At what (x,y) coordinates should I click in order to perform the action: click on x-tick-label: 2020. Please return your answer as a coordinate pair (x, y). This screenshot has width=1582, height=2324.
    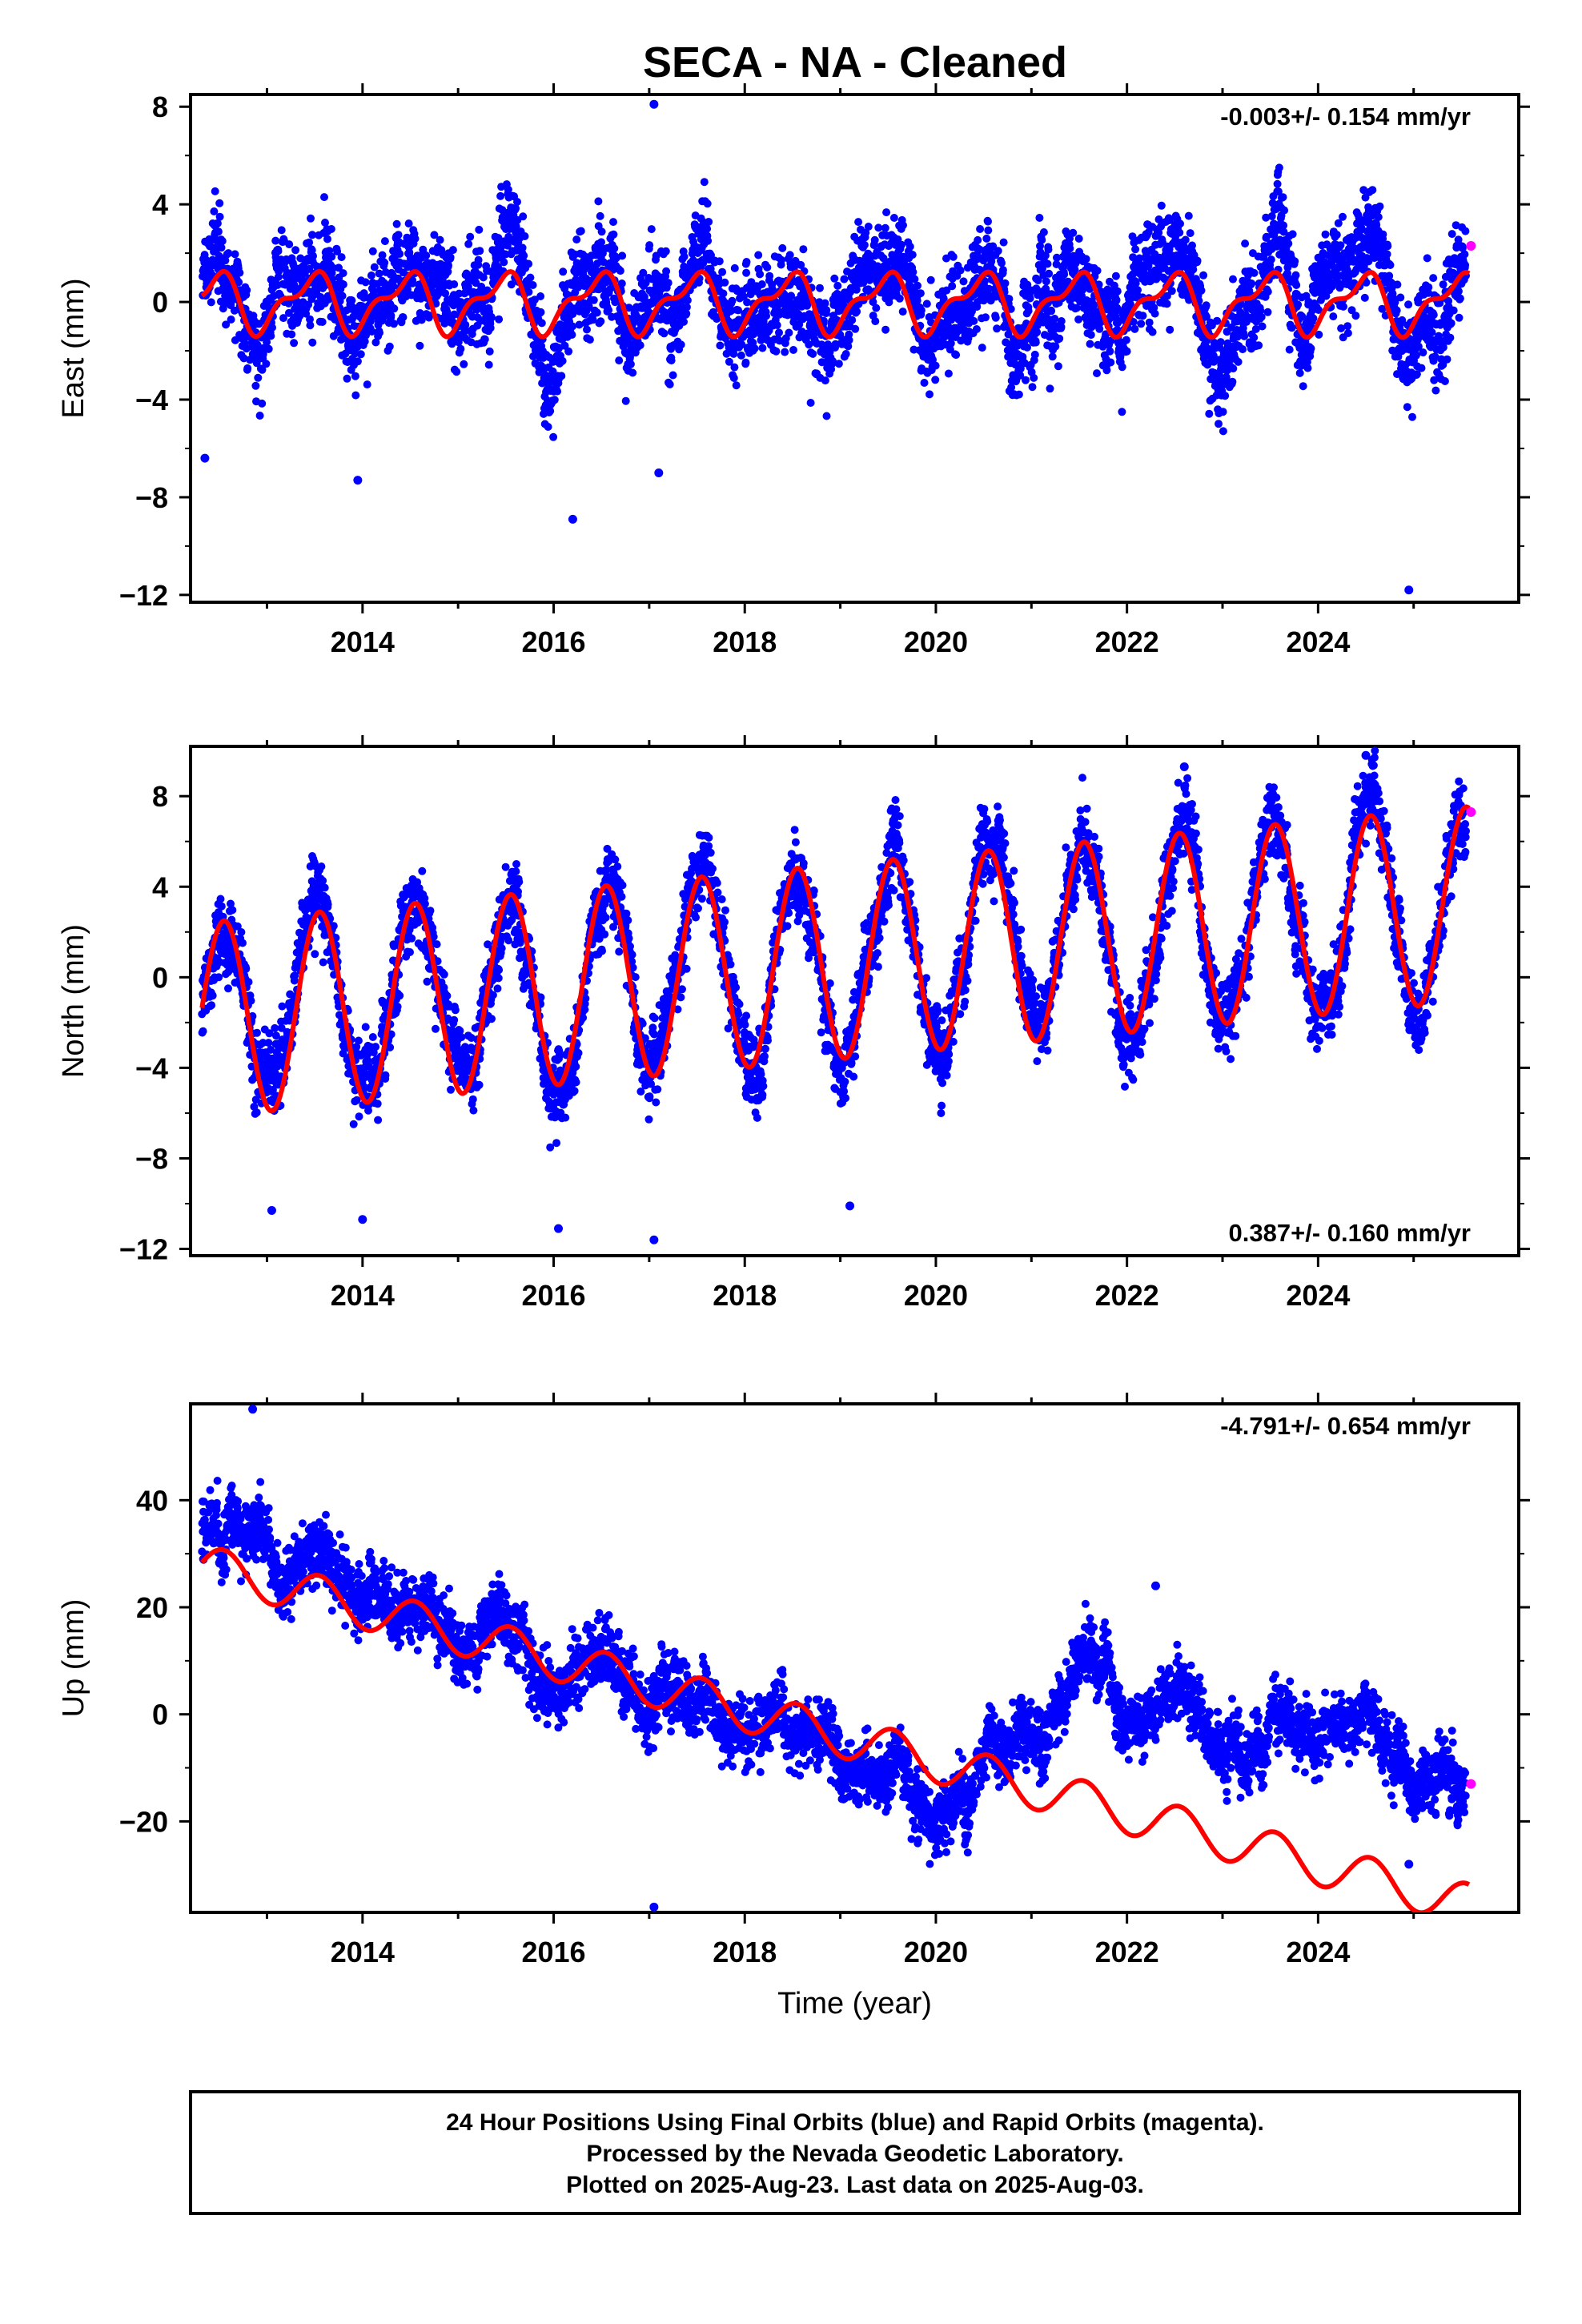
    Looking at the image, I should click on (936, 1295).